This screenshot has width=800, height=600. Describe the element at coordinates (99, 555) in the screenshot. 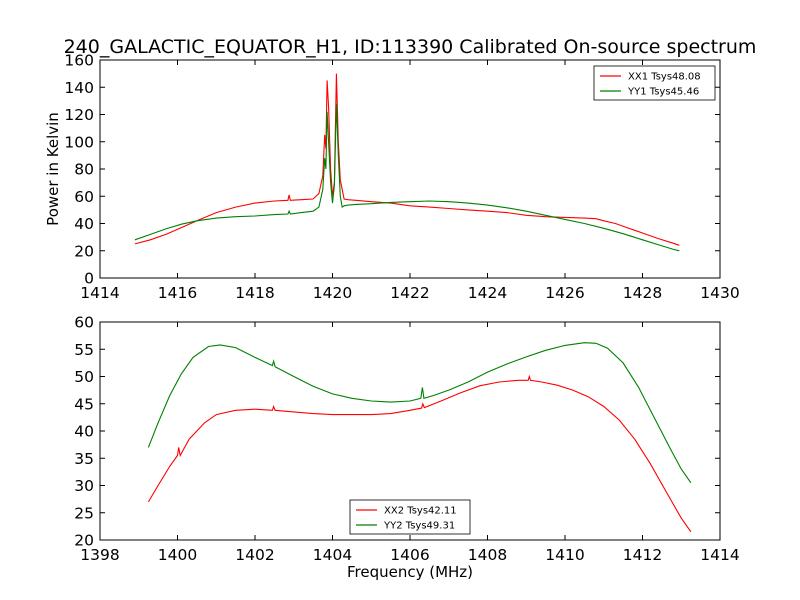

I see `x-tick-label: 1398` at that location.